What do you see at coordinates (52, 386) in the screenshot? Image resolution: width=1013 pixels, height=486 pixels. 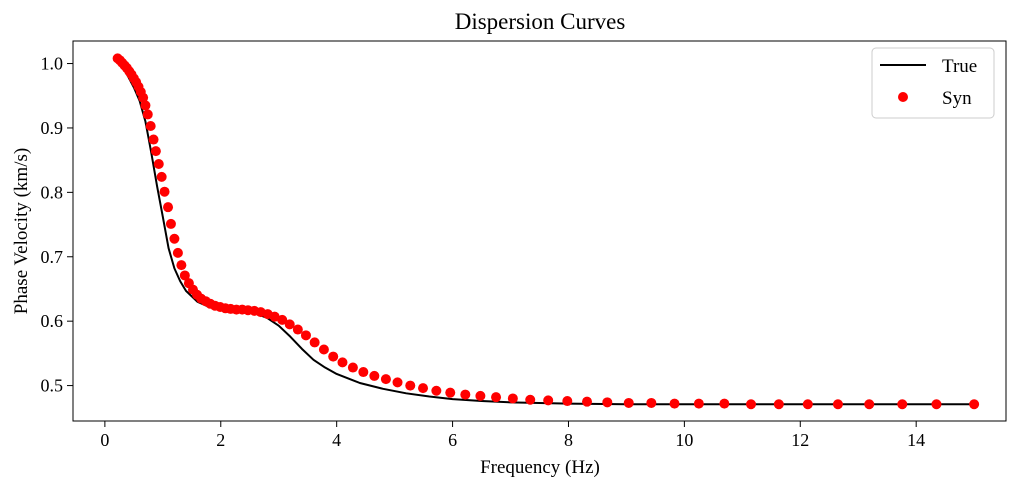 I see `y-tick-label: 0.5` at bounding box center [52, 386].